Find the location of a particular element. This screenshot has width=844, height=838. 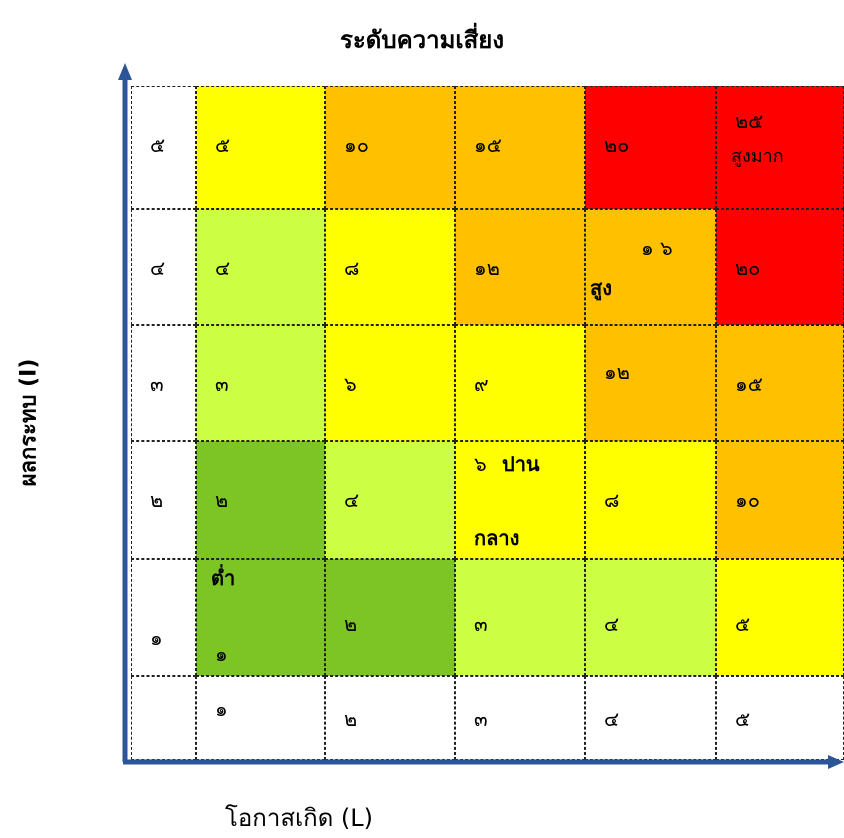

cell-value: ๙ is located at coordinates (481, 384).